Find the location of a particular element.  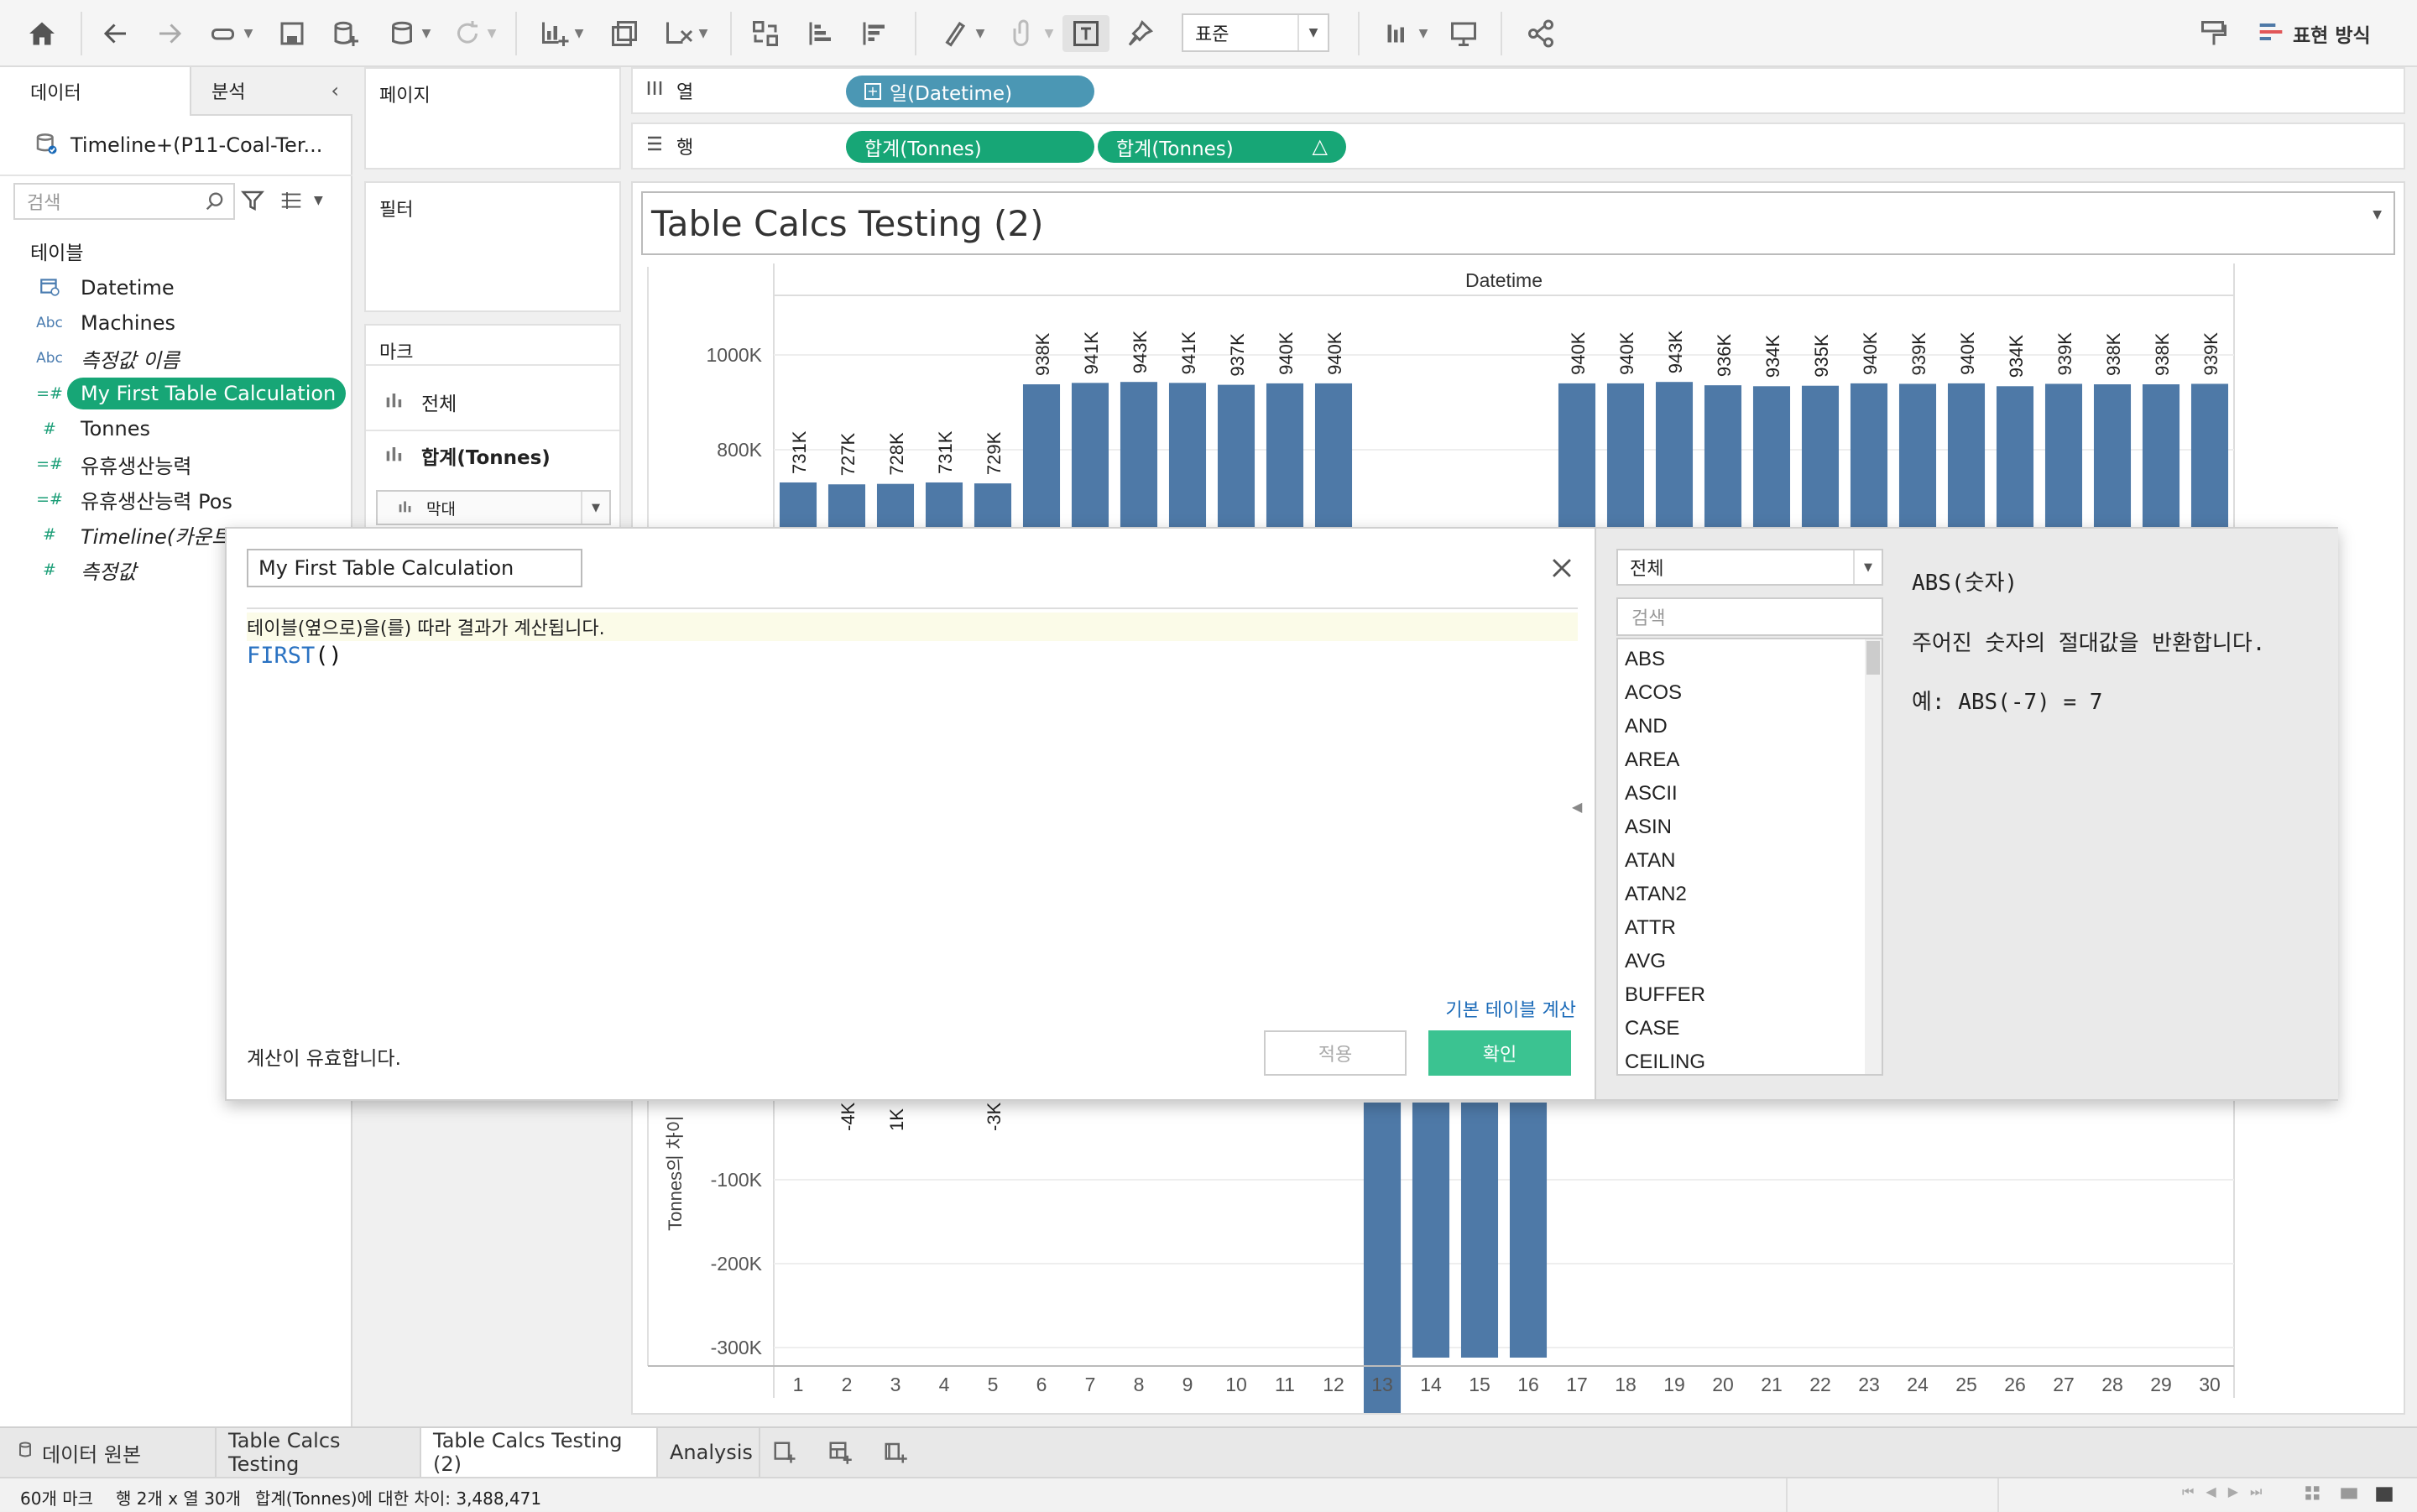

expand-plus-icon: + is located at coordinates (872, 91).